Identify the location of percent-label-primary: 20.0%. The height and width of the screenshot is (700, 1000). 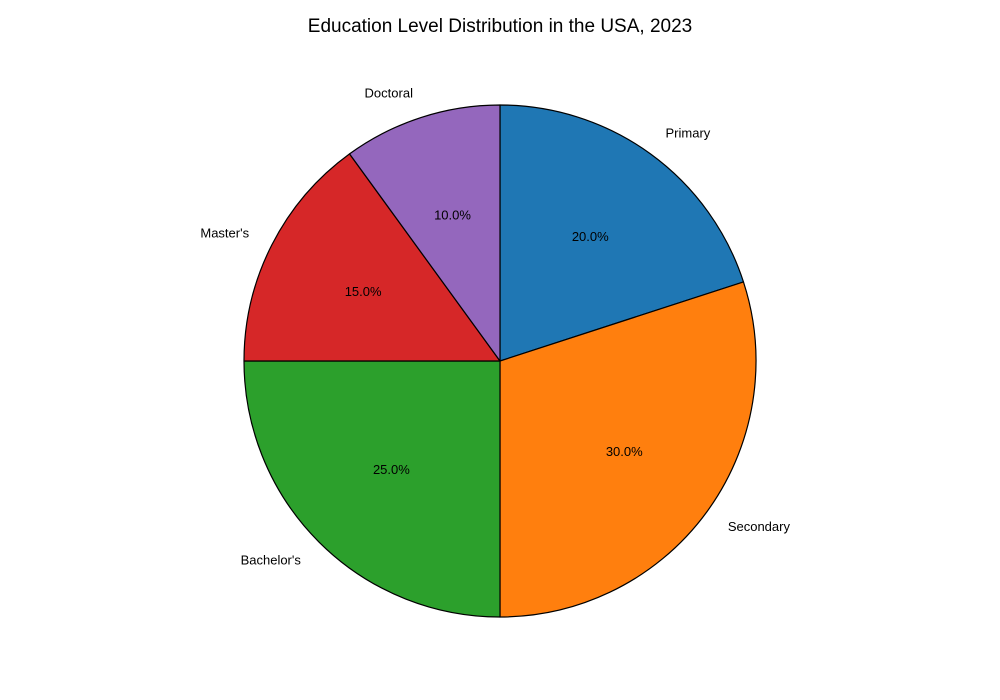
(590, 236).